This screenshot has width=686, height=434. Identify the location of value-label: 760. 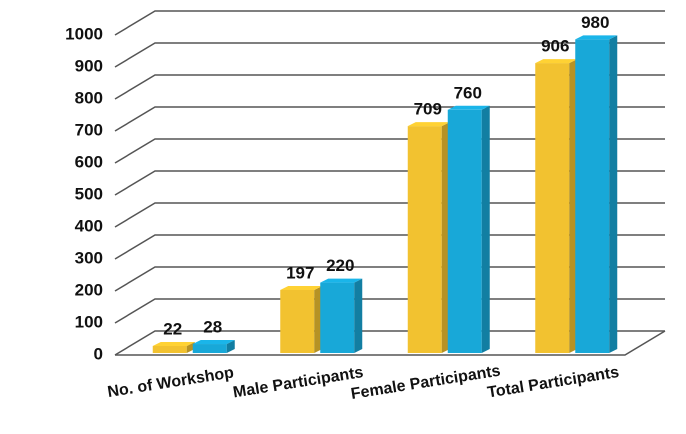
(468, 92).